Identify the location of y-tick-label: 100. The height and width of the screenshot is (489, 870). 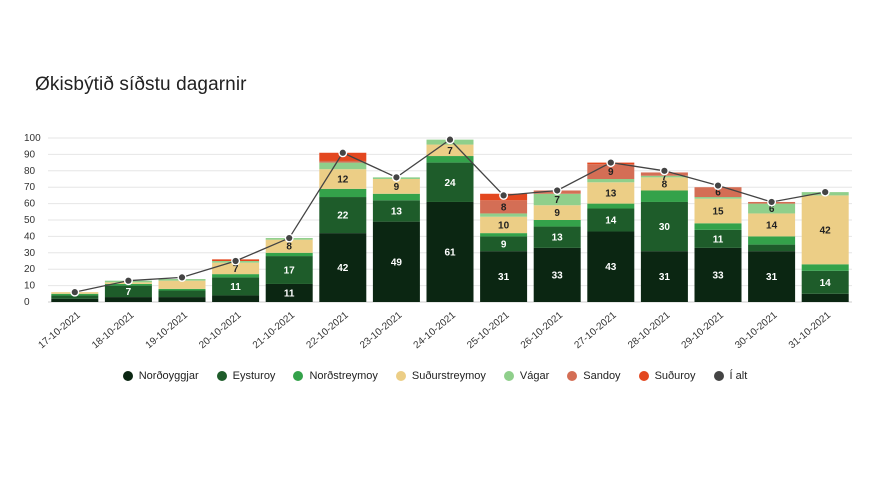
(32, 138).